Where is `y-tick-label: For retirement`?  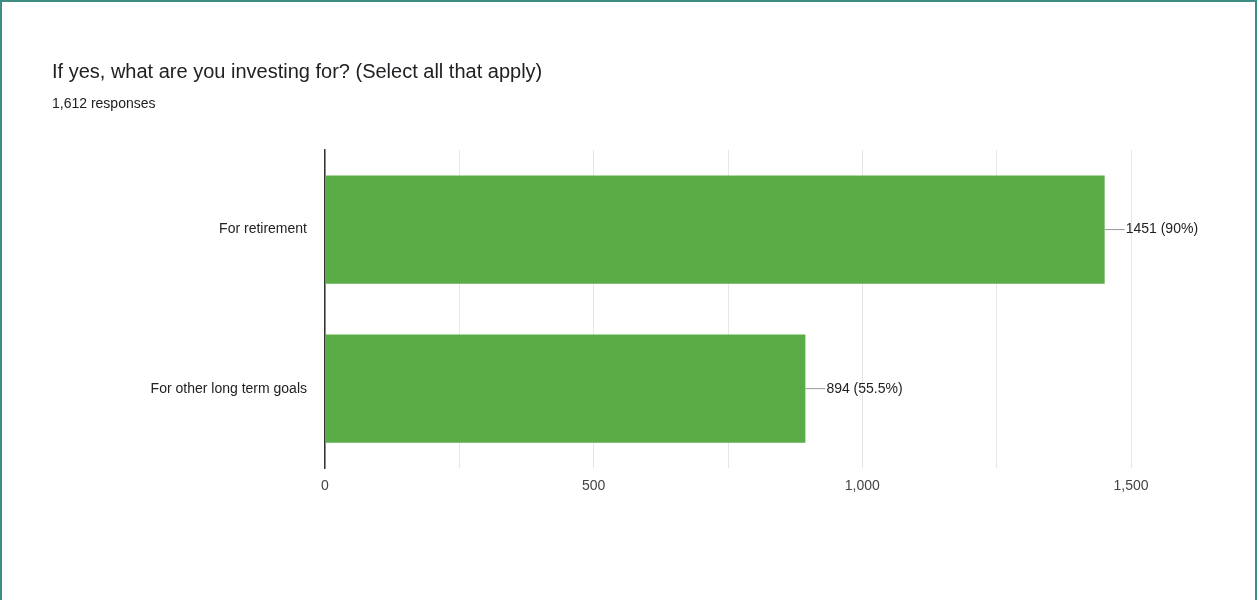 y-tick-label: For retirement is located at coordinates (263, 228).